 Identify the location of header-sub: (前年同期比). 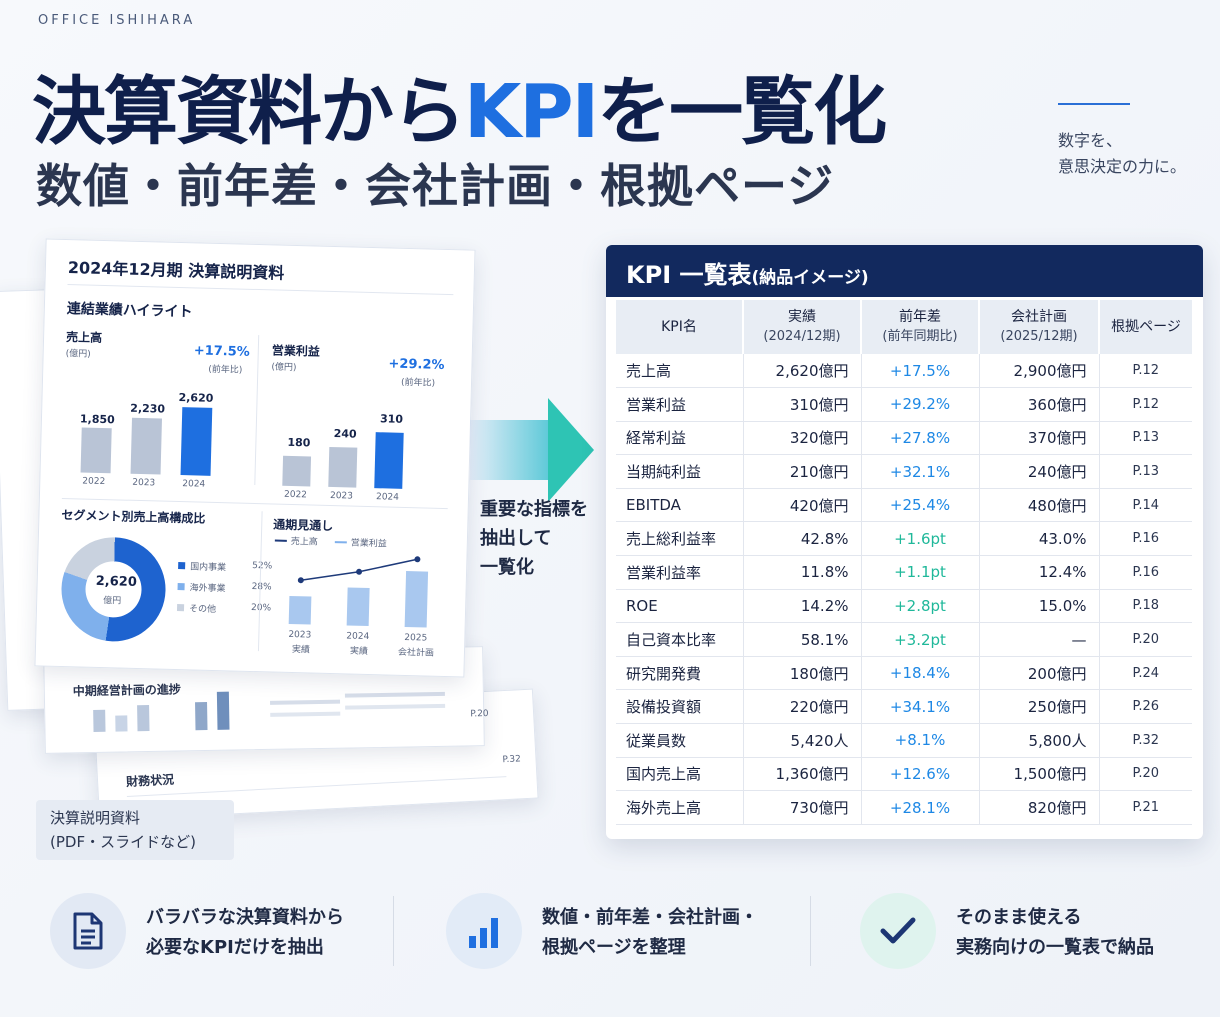
(920, 336).